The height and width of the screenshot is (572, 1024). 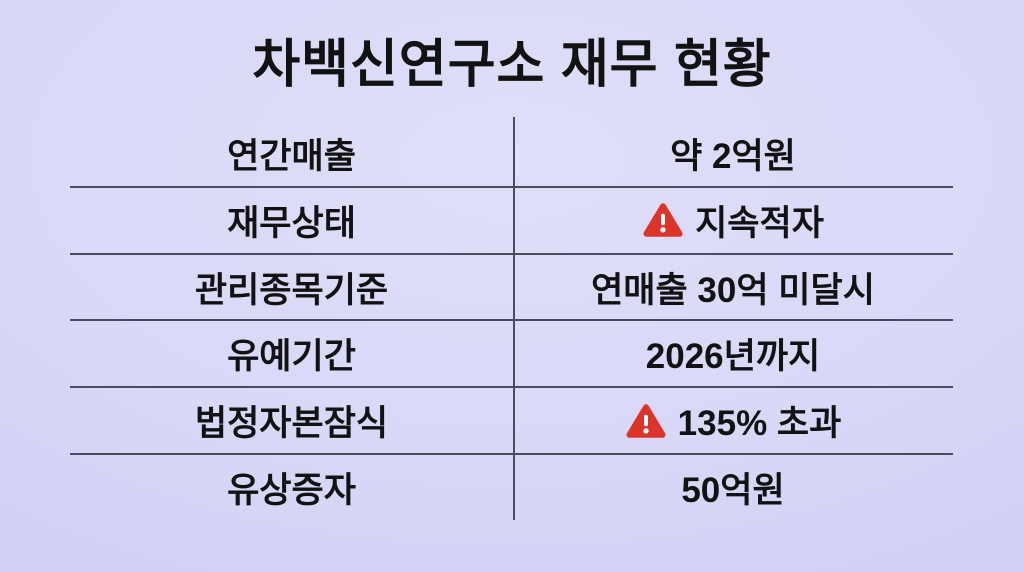 I want to click on table-row: 법정자본잠식 135% 초과, so click(x=511, y=422).